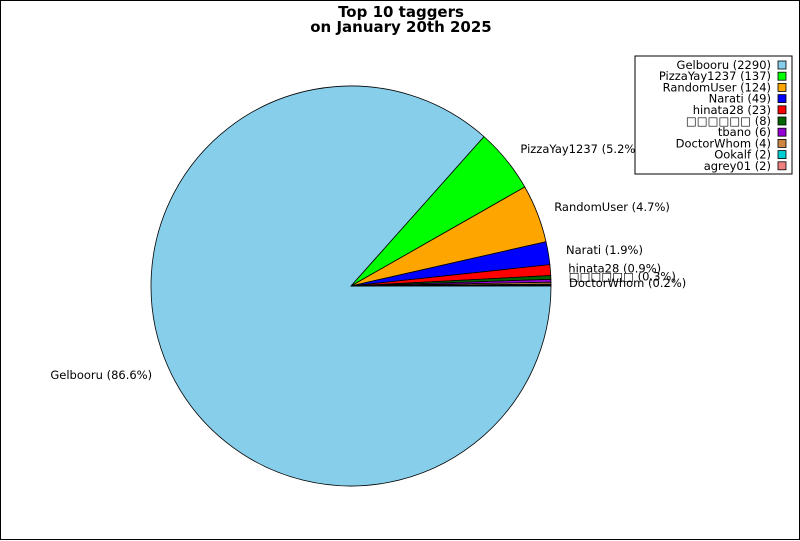  What do you see at coordinates (401, 12) in the screenshot?
I see `chart-title: Top 10 taggers` at bounding box center [401, 12].